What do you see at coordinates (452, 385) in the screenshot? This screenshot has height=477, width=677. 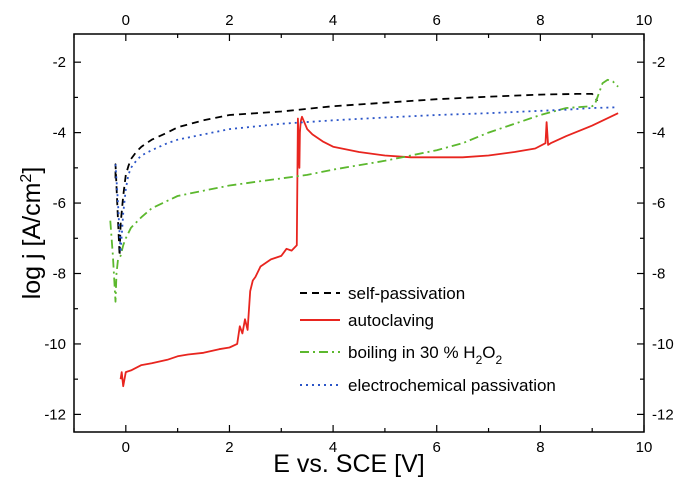 I see `legend-label-electrochemical: electrochemical passivation` at bounding box center [452, 385].